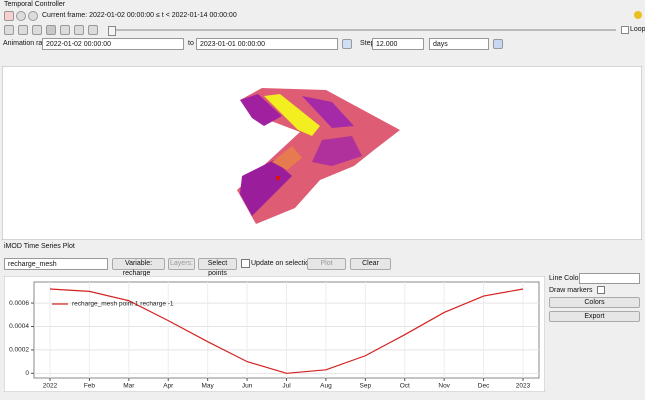 The height and width of the screenshot is (400, 645). I want to click on y-tick-label: 0.0004, so click(19, 326).